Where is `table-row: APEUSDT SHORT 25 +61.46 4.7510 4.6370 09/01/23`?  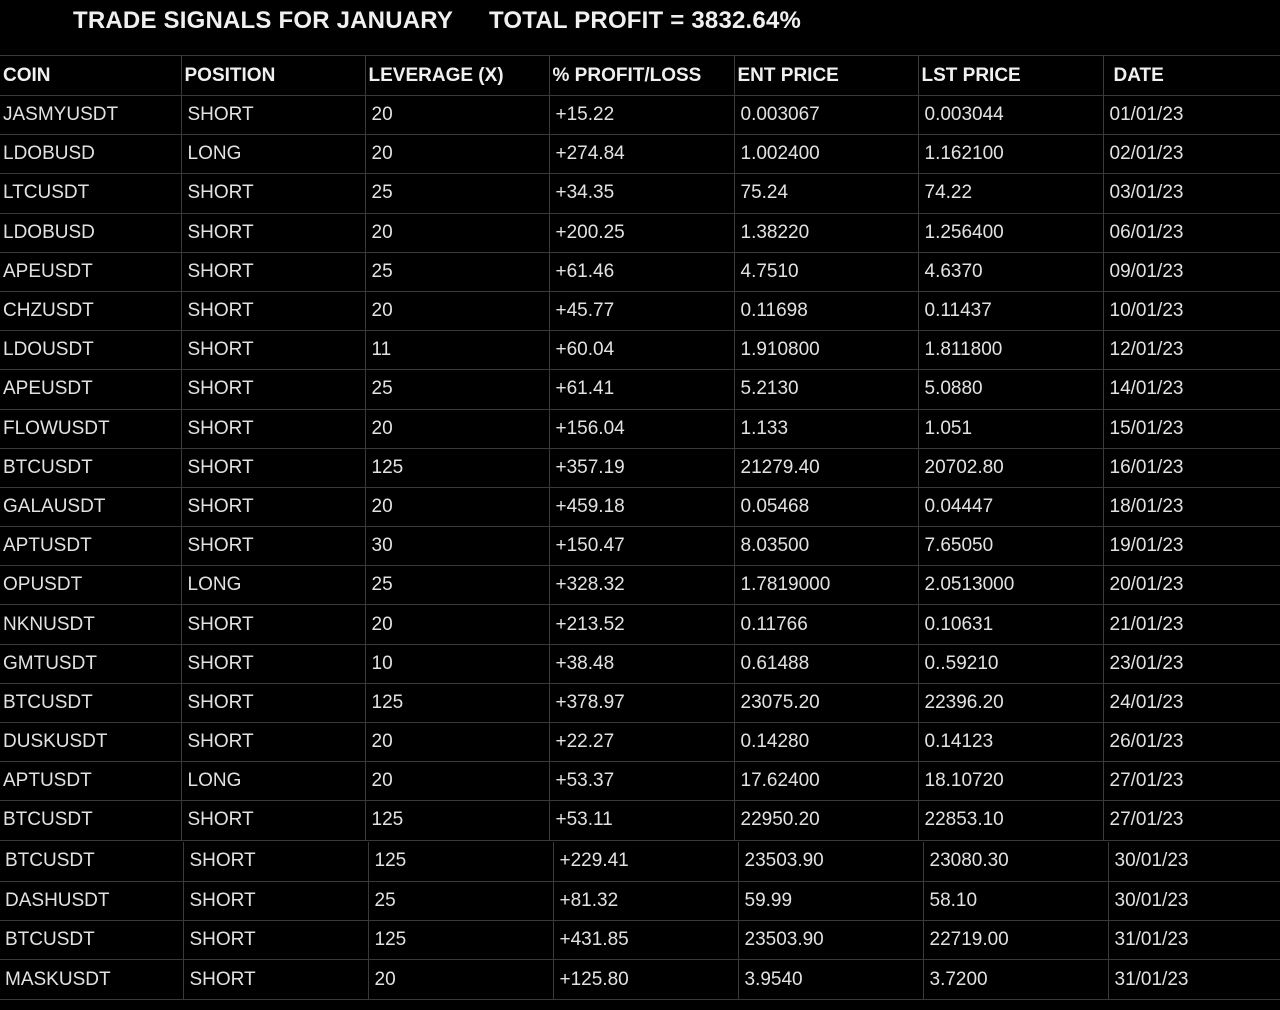
table-row: APEUSDT SHORT 25 +61.46 4.7510 4.6370 09/01/23 is located at coordinates (640, 272).